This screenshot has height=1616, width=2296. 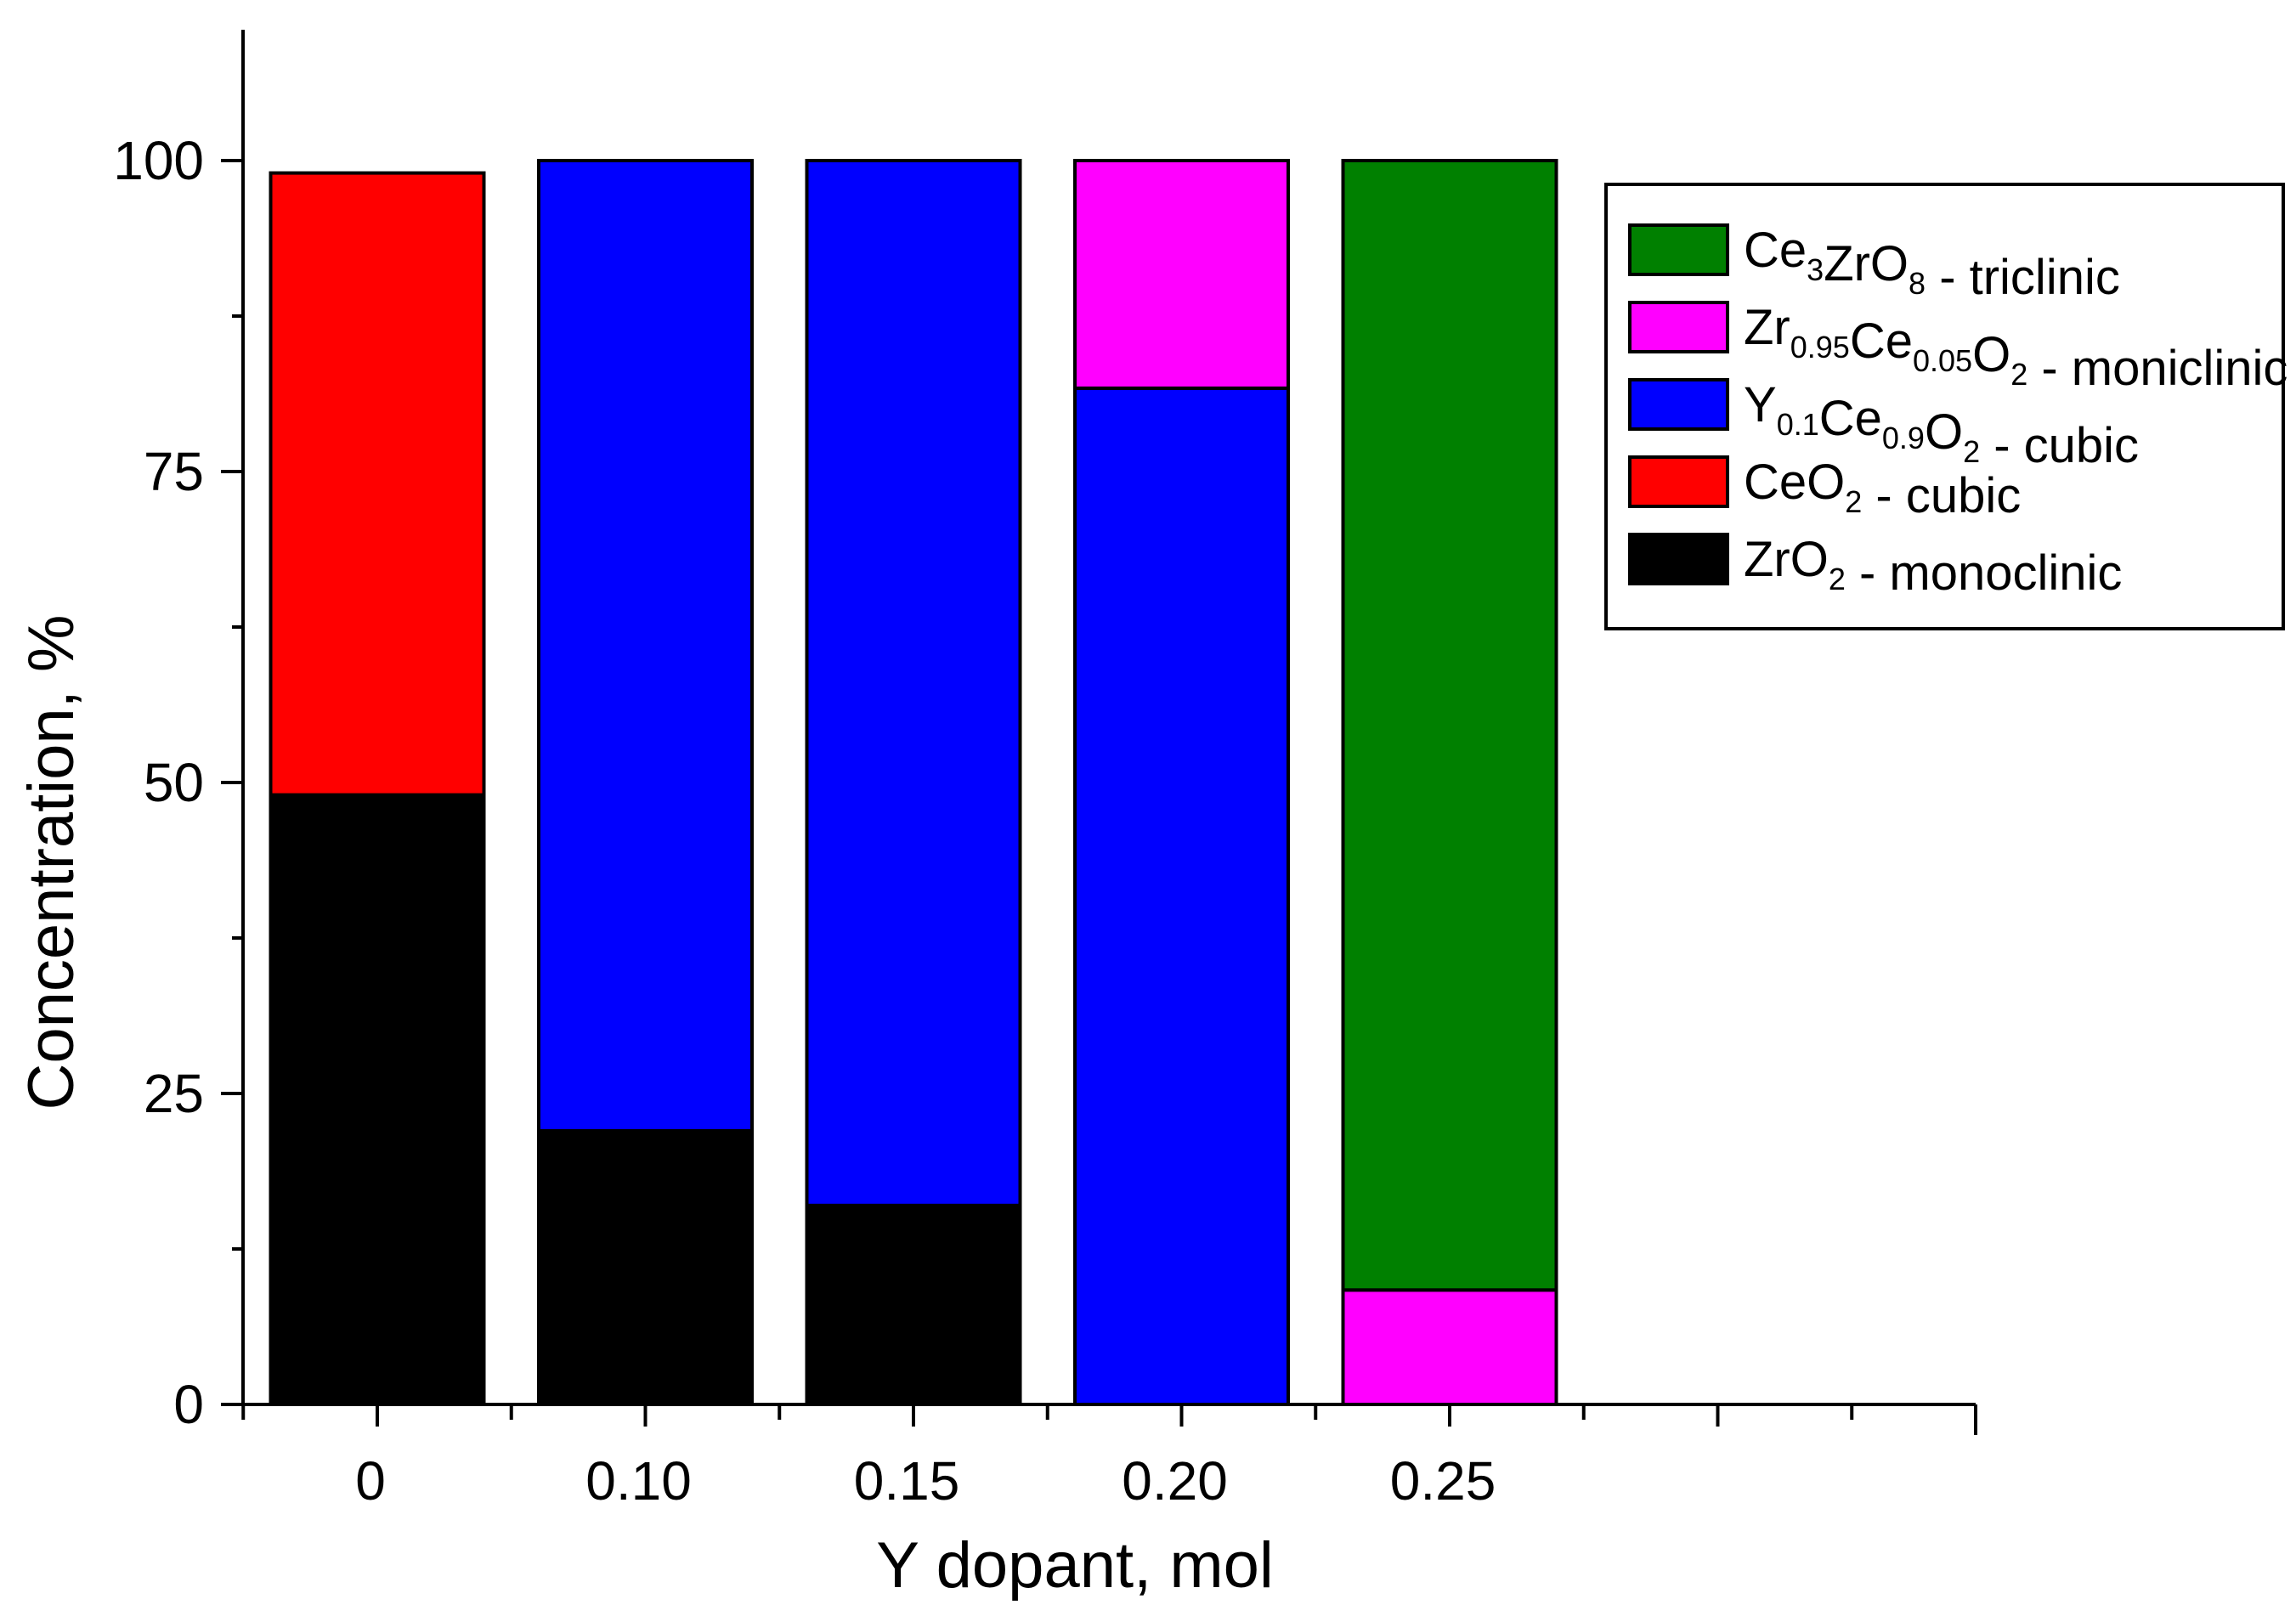 I want to click on legend-entry-label: CeO2 - cubic, so click(x=1882, y=489).